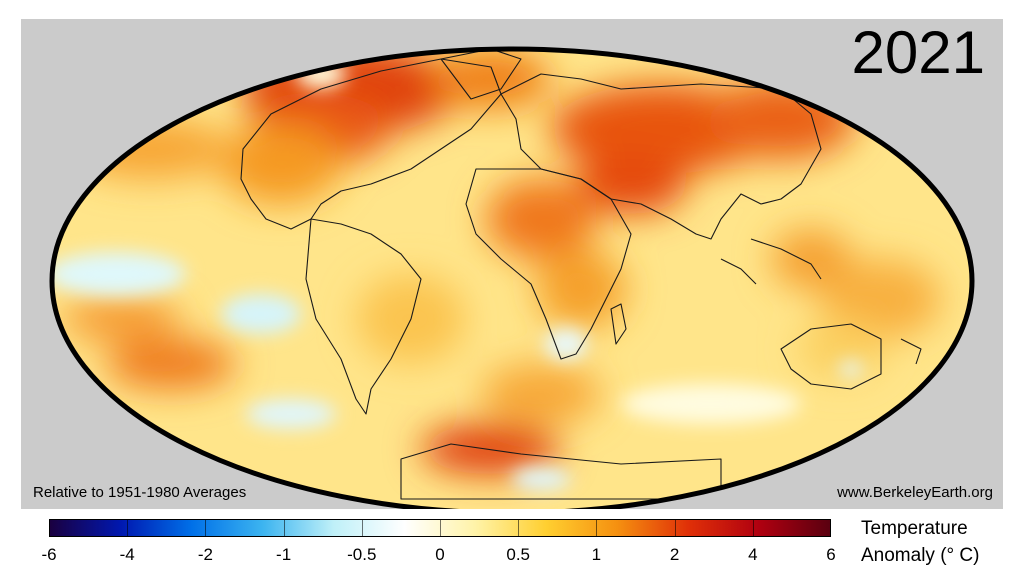 This screenshot has height=571, width=1024. I want to click on colorbar-tick-label: -2, so click(205, 554).